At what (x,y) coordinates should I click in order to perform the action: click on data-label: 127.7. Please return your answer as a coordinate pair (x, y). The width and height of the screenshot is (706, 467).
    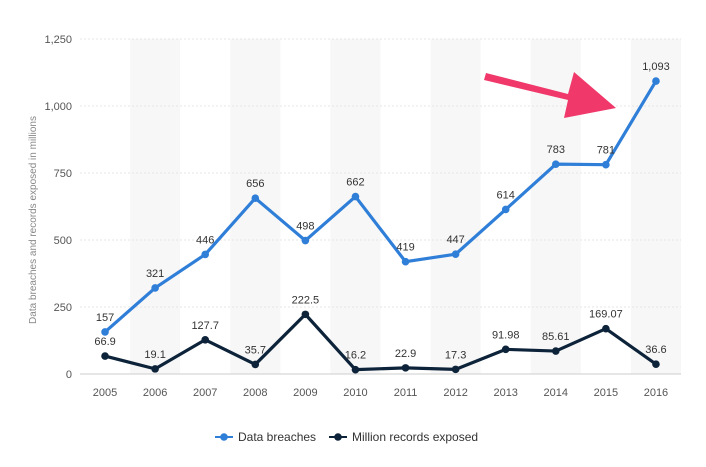
    Looking at the image, I should click on (205, 326).